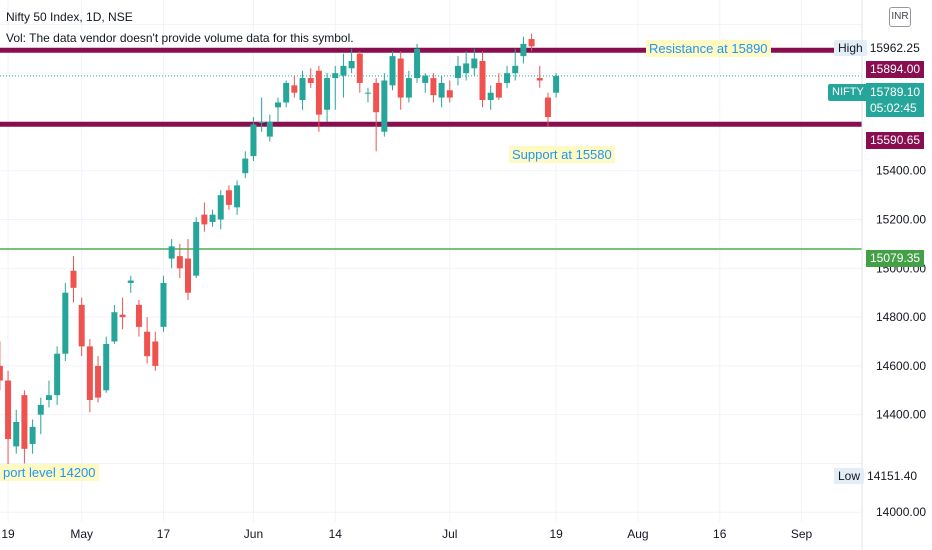  I want to click on support-annotation: Support at 15580, so click(562, 154).